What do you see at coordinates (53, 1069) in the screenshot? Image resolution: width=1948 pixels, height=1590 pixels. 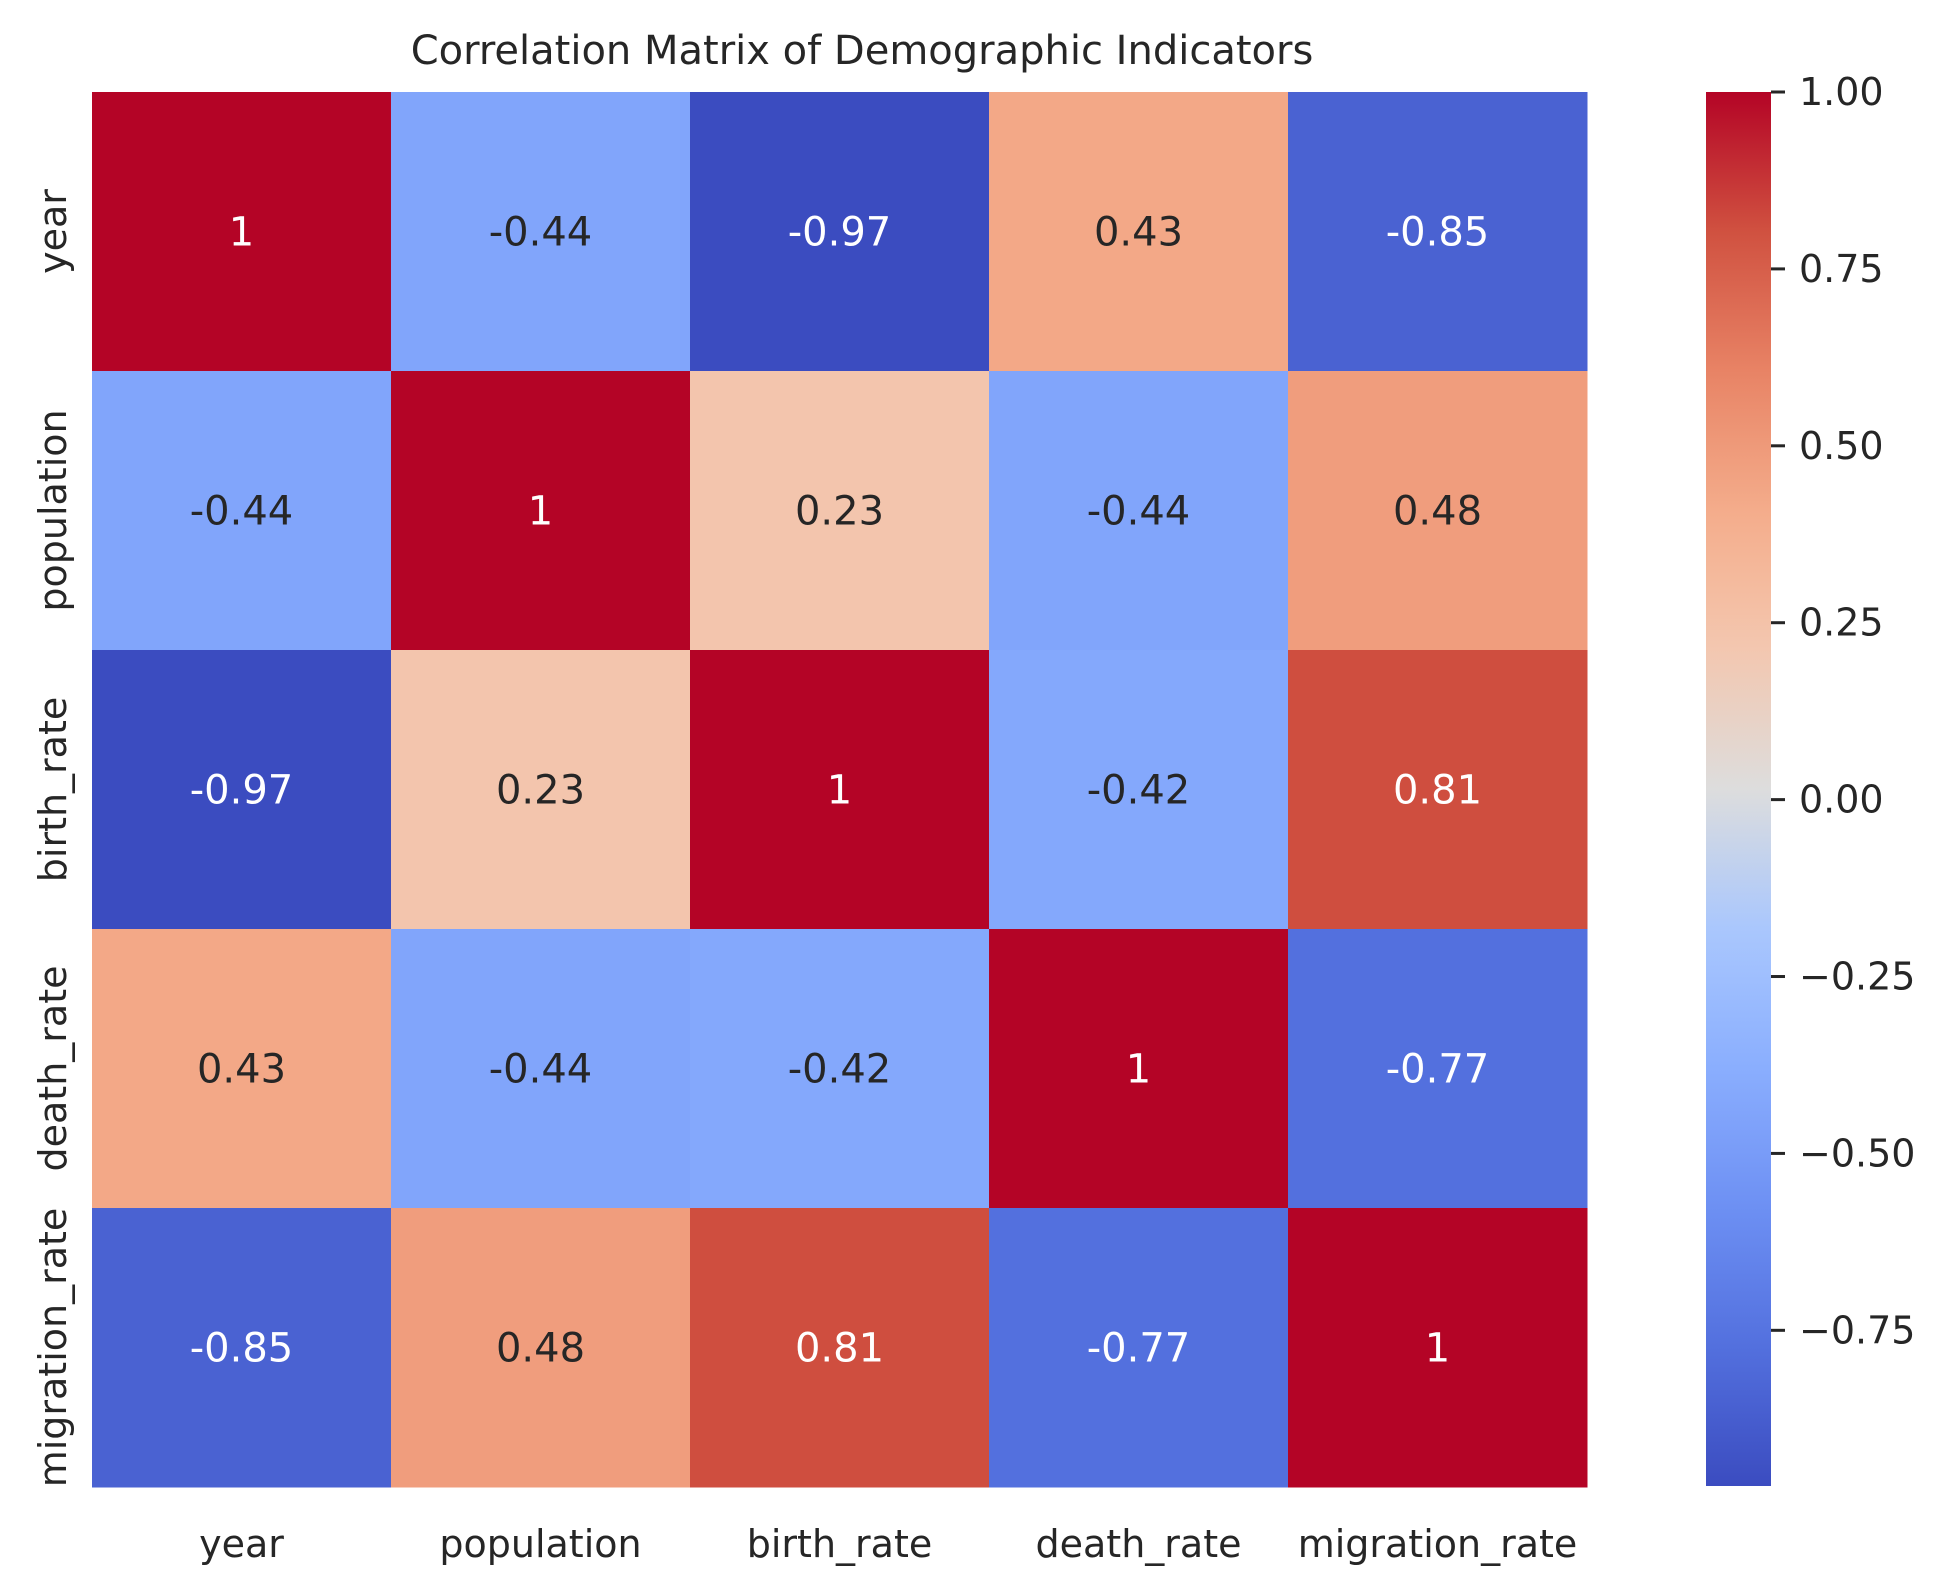 I see `y-tick-label: death_rate` at bounding box center [53, 1069].